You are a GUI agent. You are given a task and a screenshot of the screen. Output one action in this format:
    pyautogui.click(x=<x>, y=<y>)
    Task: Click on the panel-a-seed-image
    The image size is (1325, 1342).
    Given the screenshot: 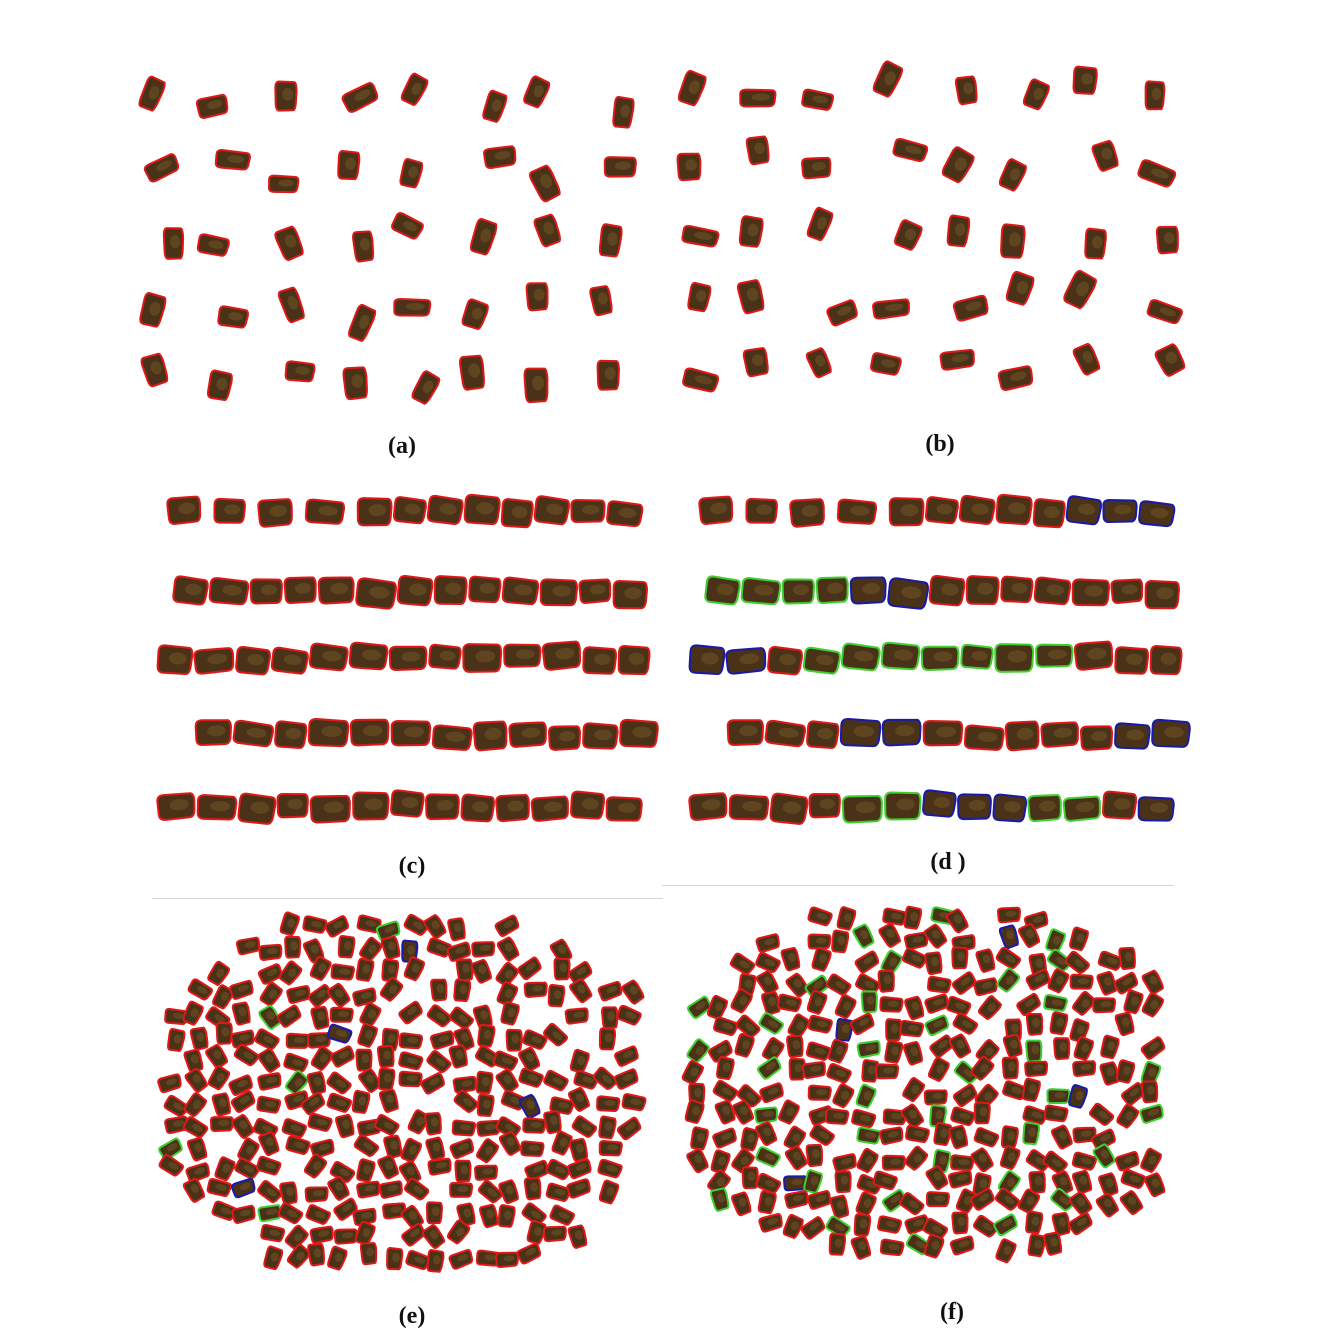 What is the action you would take?
    pyautogui.click(x=388, y=230)
    